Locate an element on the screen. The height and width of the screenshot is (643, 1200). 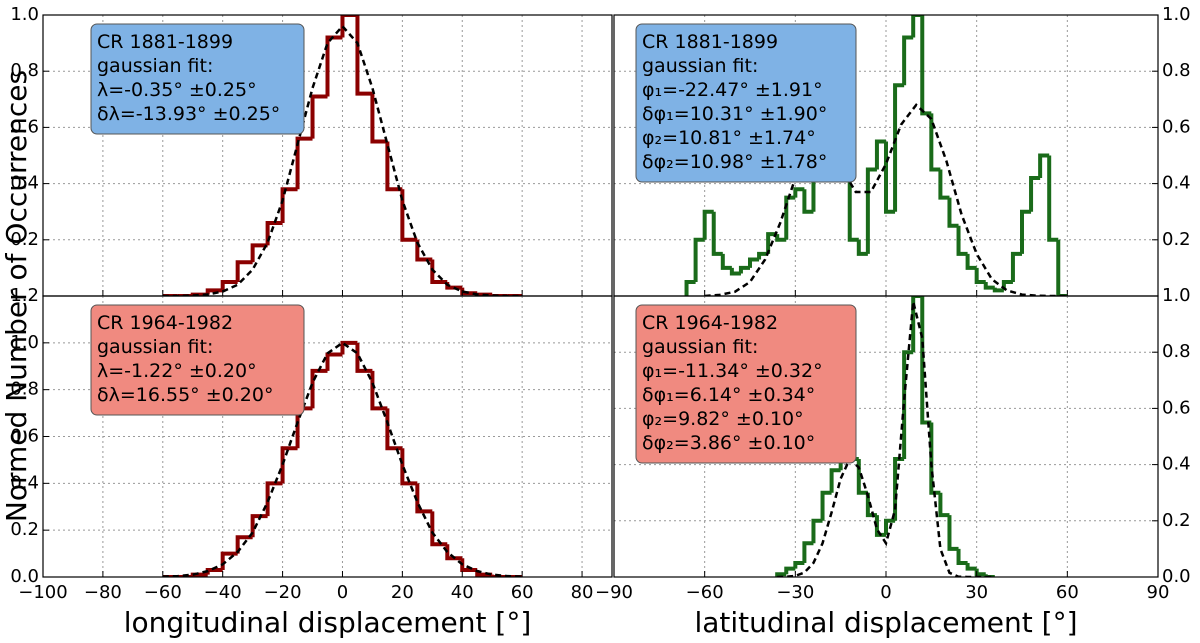
x-tick-label: −100 is located at coordinates (42, 592).